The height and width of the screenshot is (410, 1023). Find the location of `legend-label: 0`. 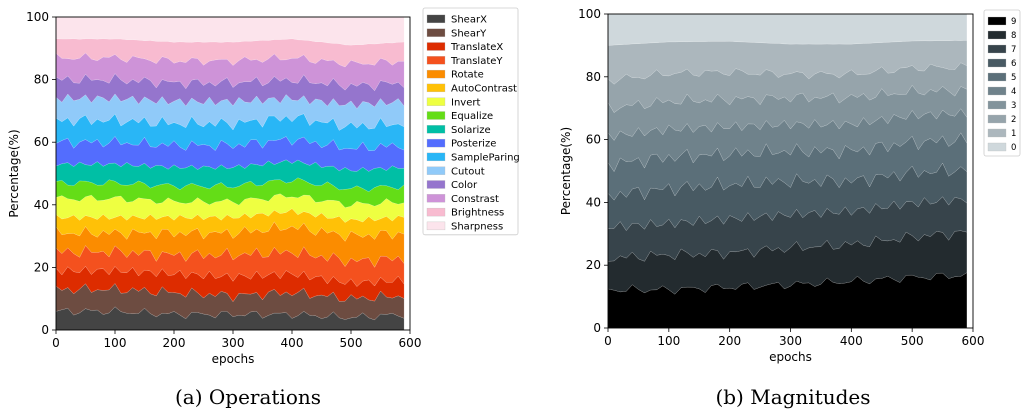

legend-label: 0 is located at coordinates (1013, 148).